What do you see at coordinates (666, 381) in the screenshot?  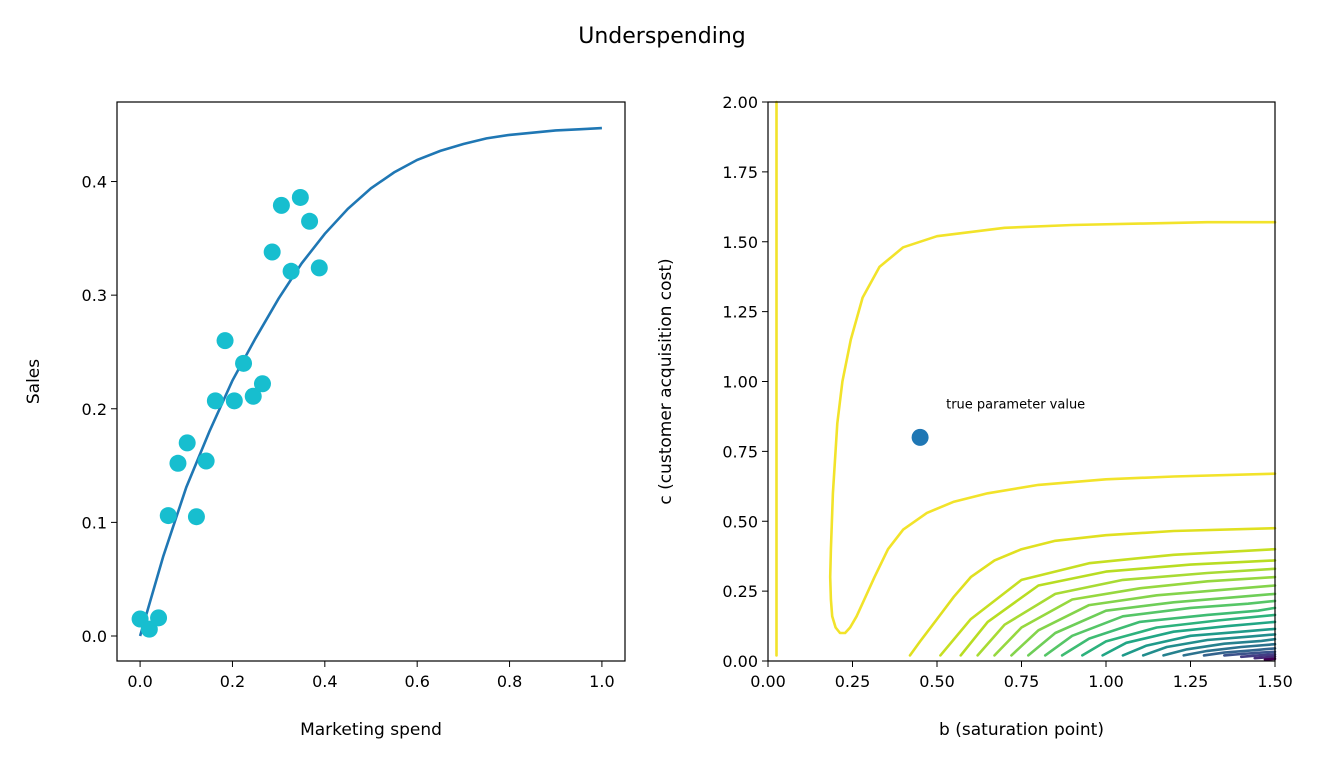 I see `right-plot-ylabel: c (customer acquisition cost)` at bounding box center [666, 381].